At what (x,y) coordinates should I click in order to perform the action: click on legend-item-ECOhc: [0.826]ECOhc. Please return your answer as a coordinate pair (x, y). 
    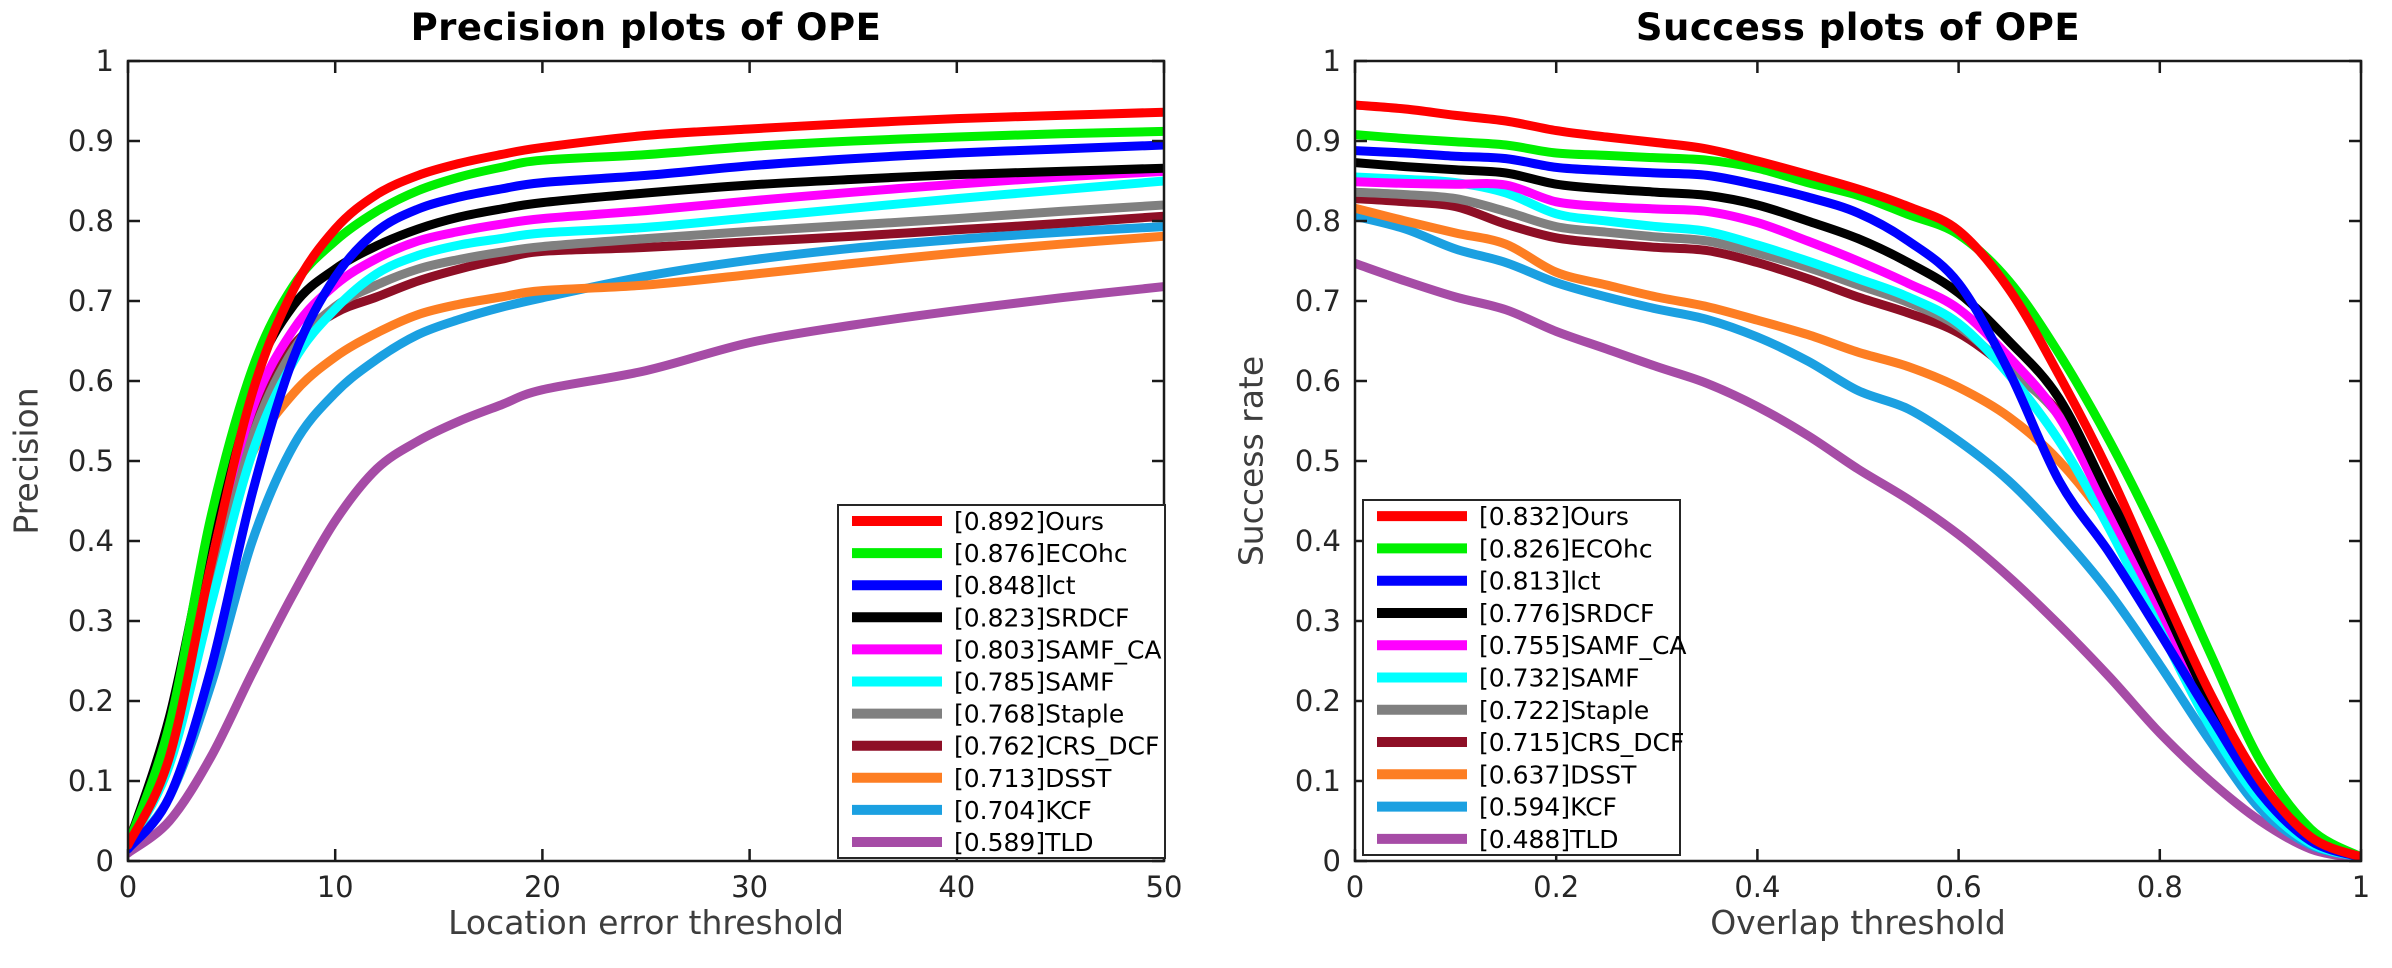
    Looking at the image, I should click on (1515, 548).